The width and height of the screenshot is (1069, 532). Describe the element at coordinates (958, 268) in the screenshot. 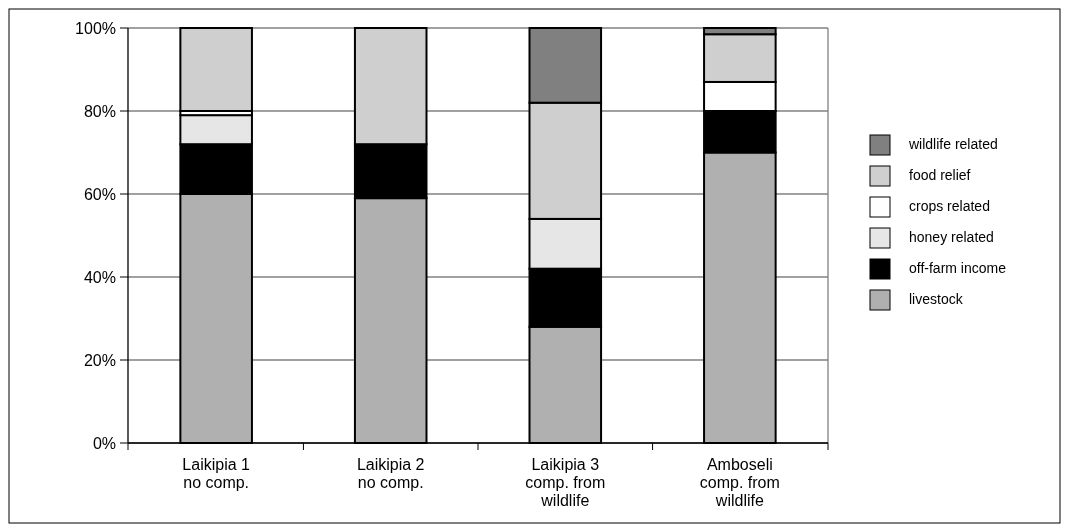

I see `legend-label: off-farm income` at that location.